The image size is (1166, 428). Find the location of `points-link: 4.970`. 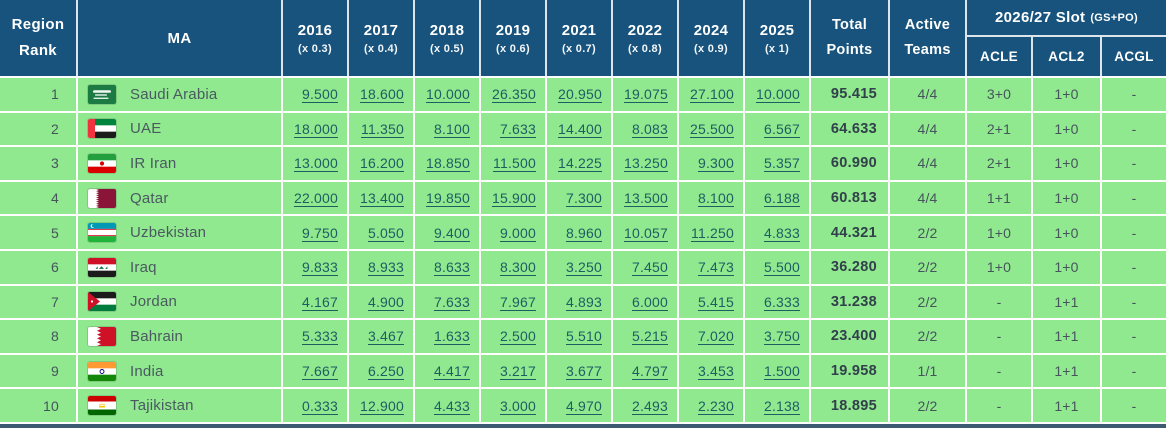

points-link: 4.970 is located at coordinates (583, 405).